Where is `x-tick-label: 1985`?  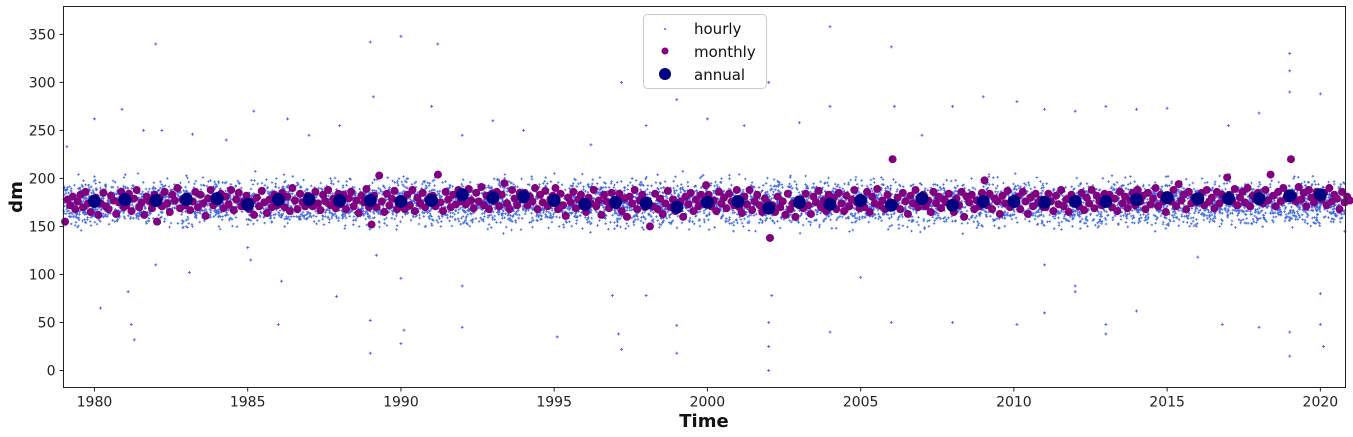
x-tick-label: 1985 is located at coordinates (248, 403).